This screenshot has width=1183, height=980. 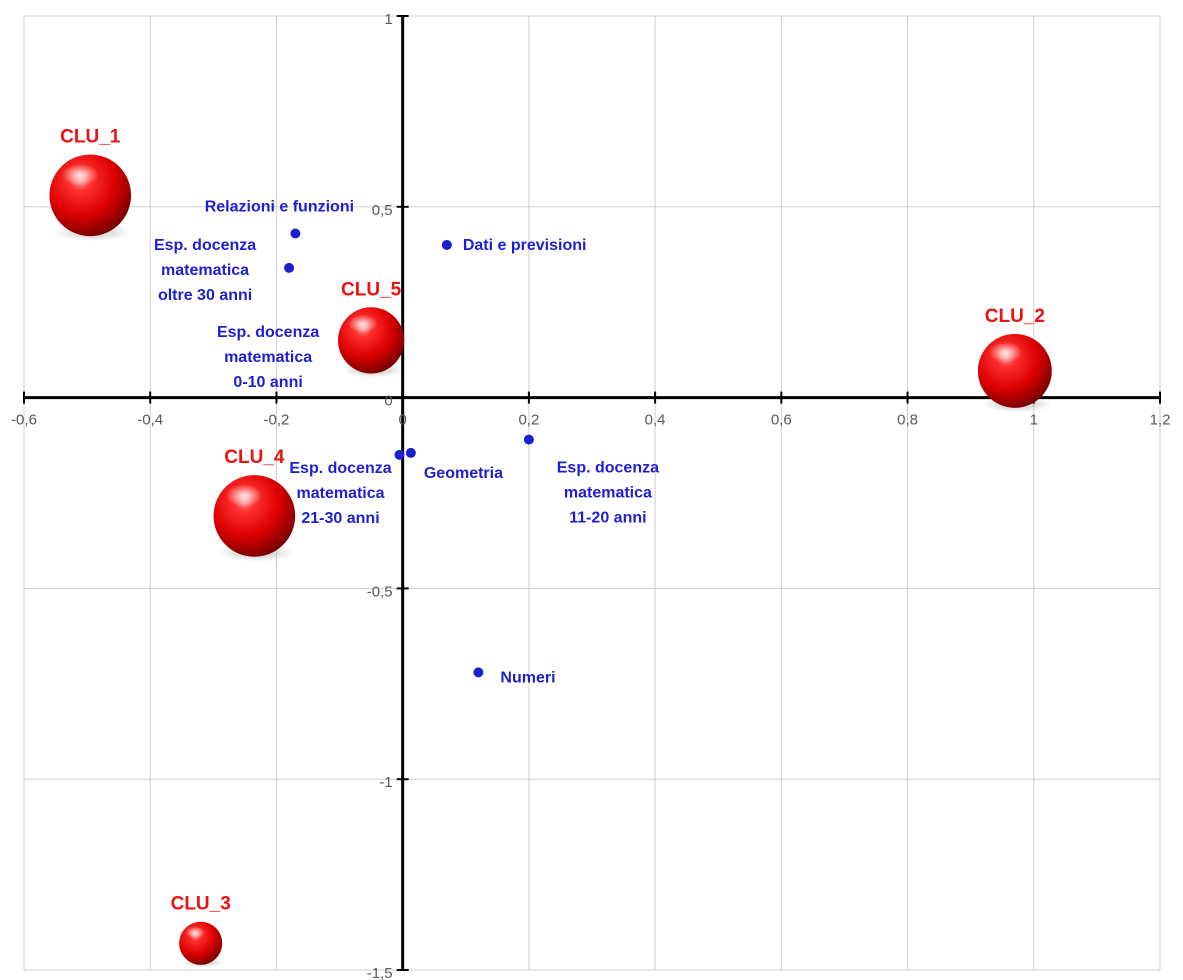 What do you see at coordinates (528, 420) in the screenshot?
I see `x-tick-label-4: 0,2` at bounding box center [528, 420].